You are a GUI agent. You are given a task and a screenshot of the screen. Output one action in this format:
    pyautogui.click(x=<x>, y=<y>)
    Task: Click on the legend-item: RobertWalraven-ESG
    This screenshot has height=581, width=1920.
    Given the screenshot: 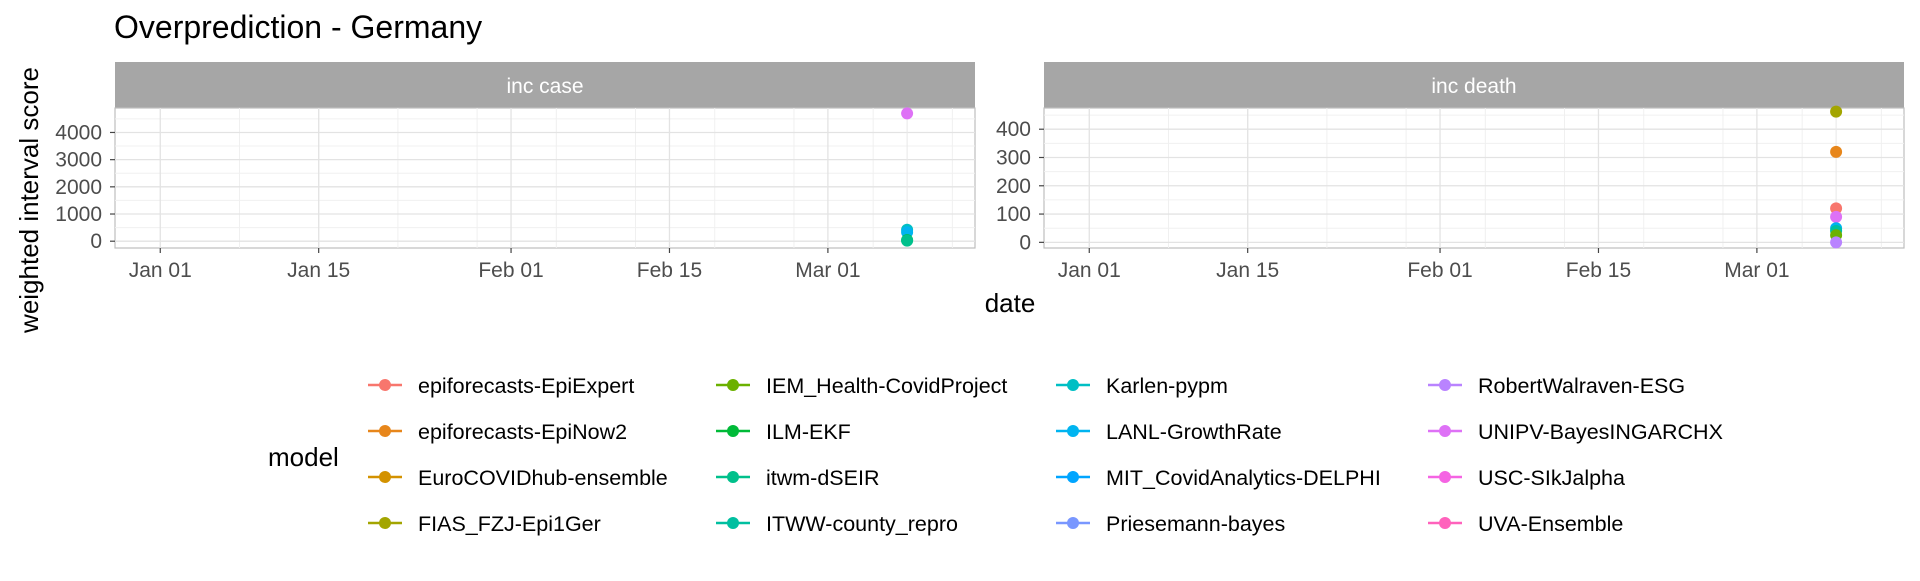 What is the action you would take?
    pyautogui.click(x=1556, y=386)
    